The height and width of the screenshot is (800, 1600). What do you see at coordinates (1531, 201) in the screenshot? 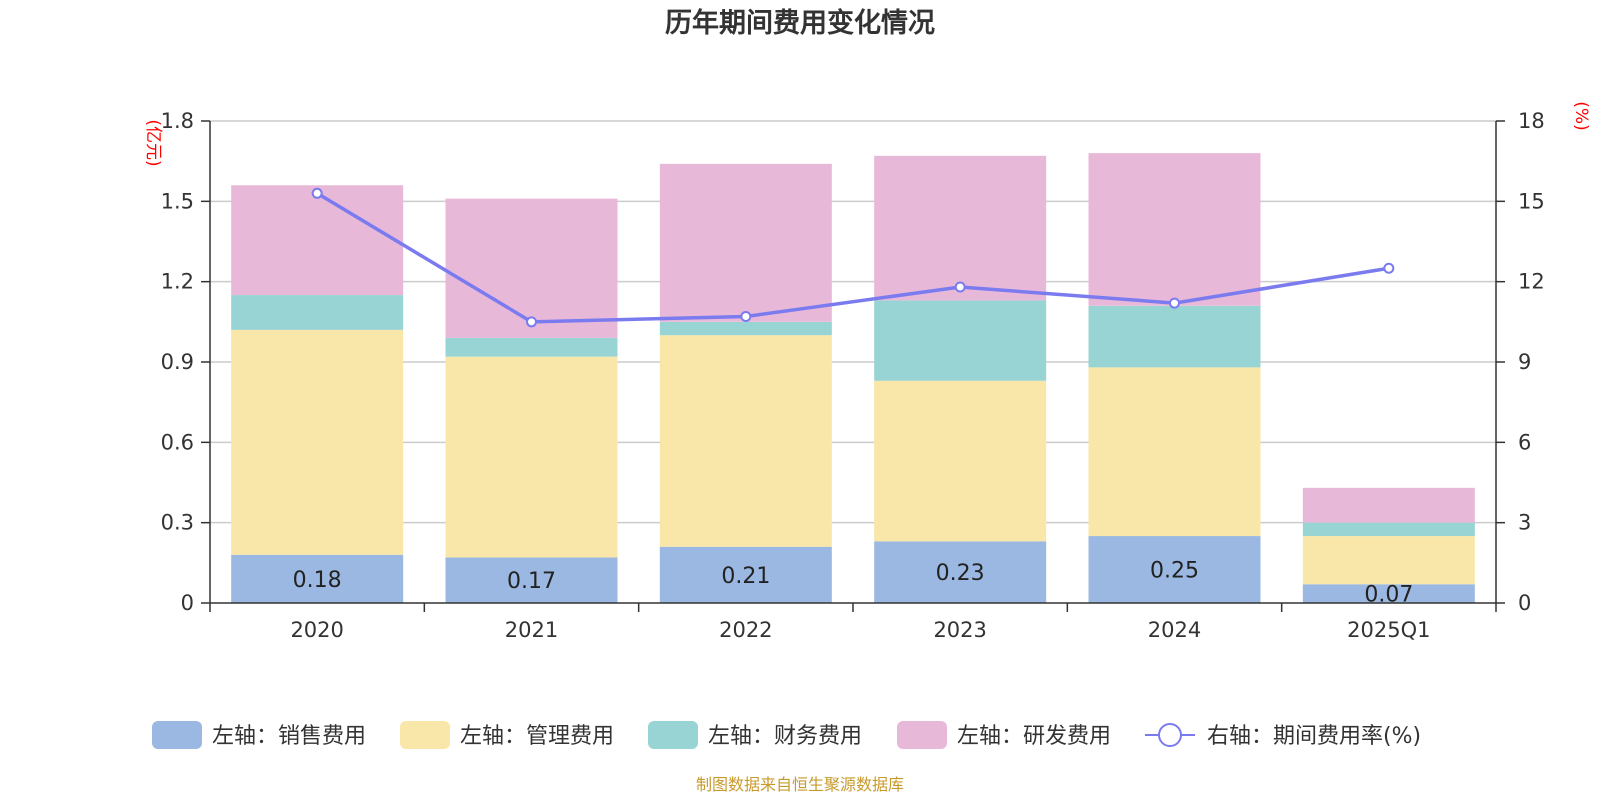
I see `right-tick-label: 15` at bounding box center [1531, 201].